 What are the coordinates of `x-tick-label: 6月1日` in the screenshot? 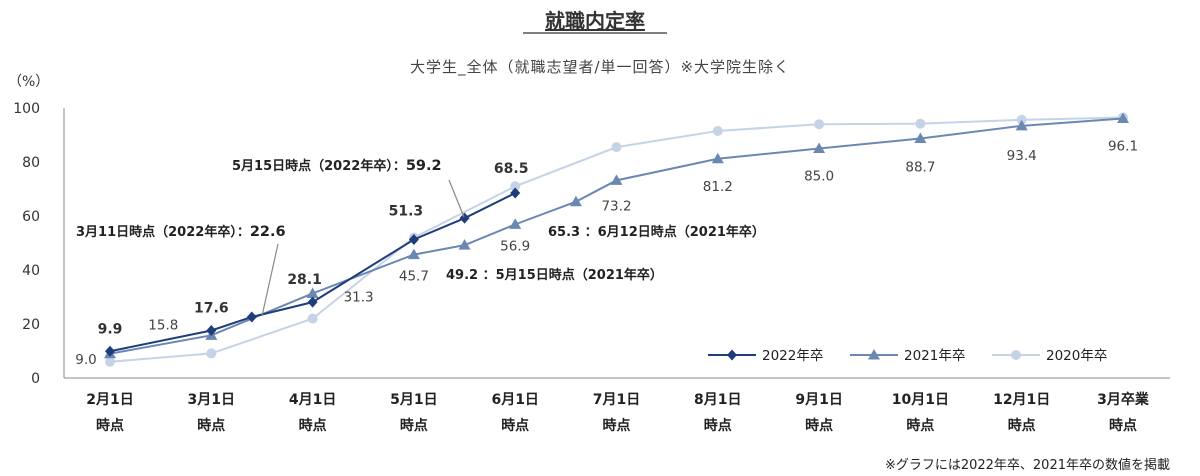 It's located at (514, 400).